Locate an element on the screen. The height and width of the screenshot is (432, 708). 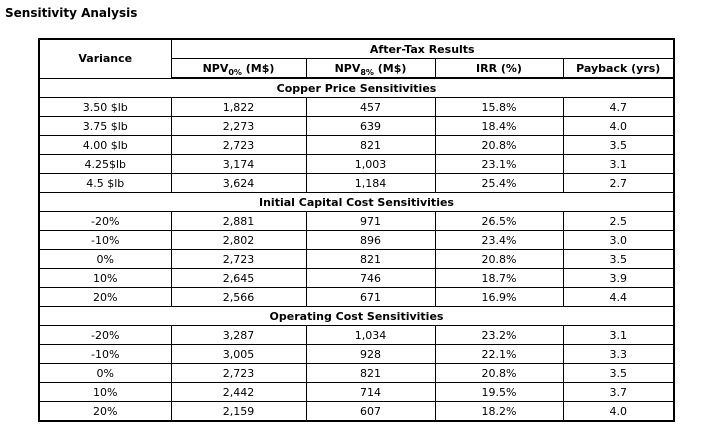
table-row: -10% 2,802 896 23.4% 3.0 is located at coordinates (356, 240).